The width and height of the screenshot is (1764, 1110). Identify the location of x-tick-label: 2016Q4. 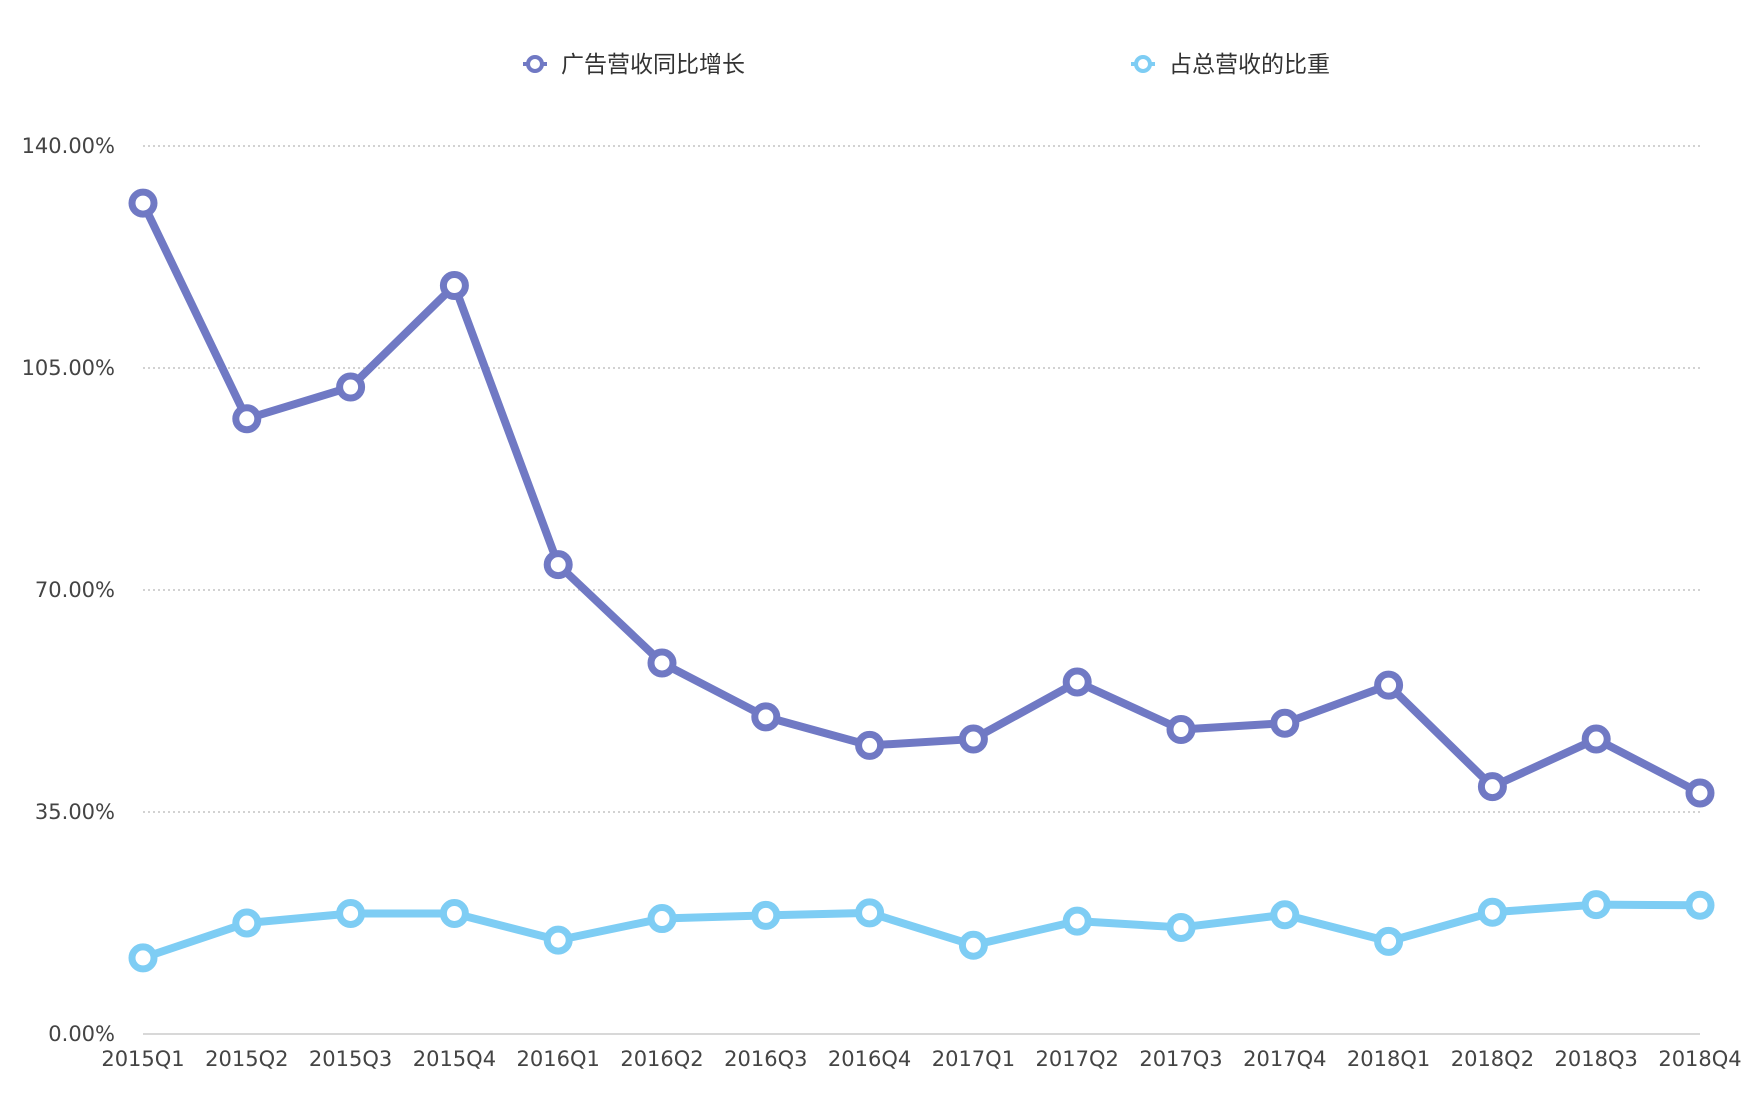
(869, 1059).